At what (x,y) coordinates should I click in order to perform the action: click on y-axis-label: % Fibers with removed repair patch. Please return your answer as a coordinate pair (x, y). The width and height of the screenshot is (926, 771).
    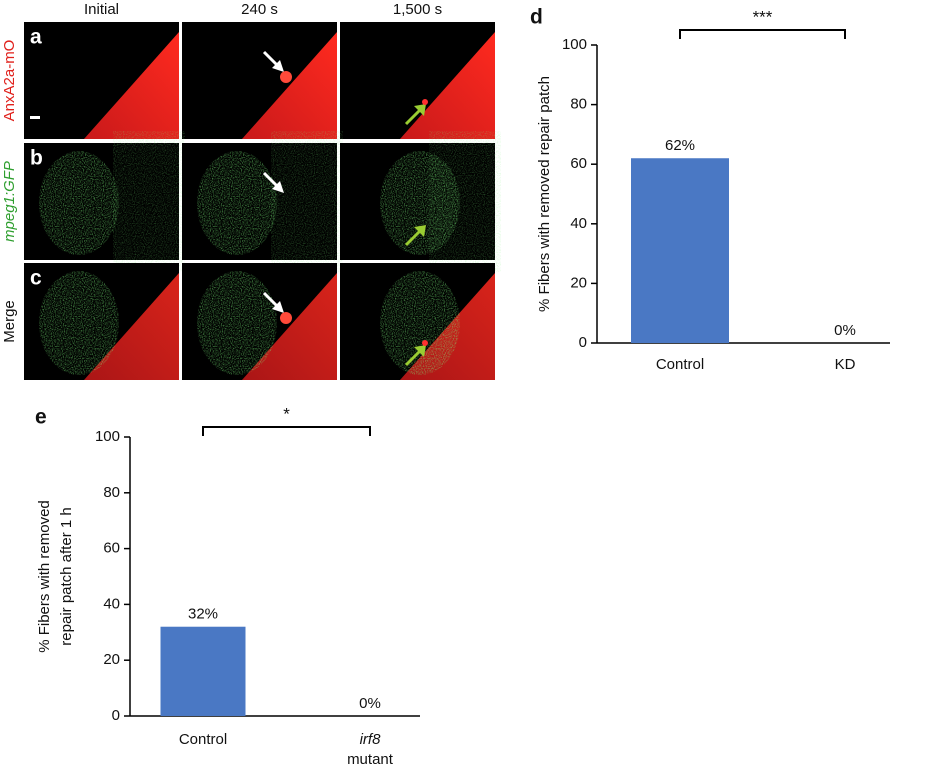
    Looking at the image, I should click on (544, 194).